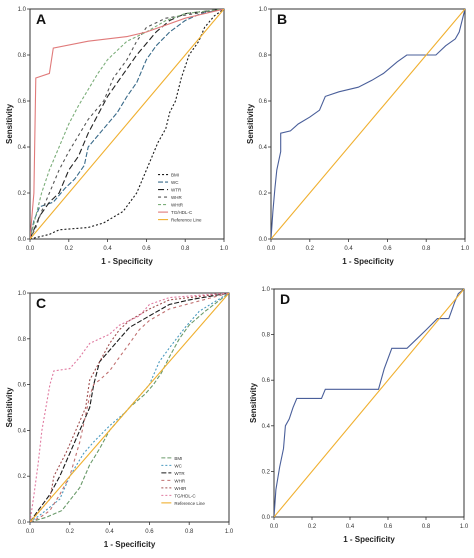 The width and height of the screenshot is (474, 558). What do you see at coordinates (41, 19) in the screenshot?
I see `panel-letter: A` at bounding box center [41, 19].